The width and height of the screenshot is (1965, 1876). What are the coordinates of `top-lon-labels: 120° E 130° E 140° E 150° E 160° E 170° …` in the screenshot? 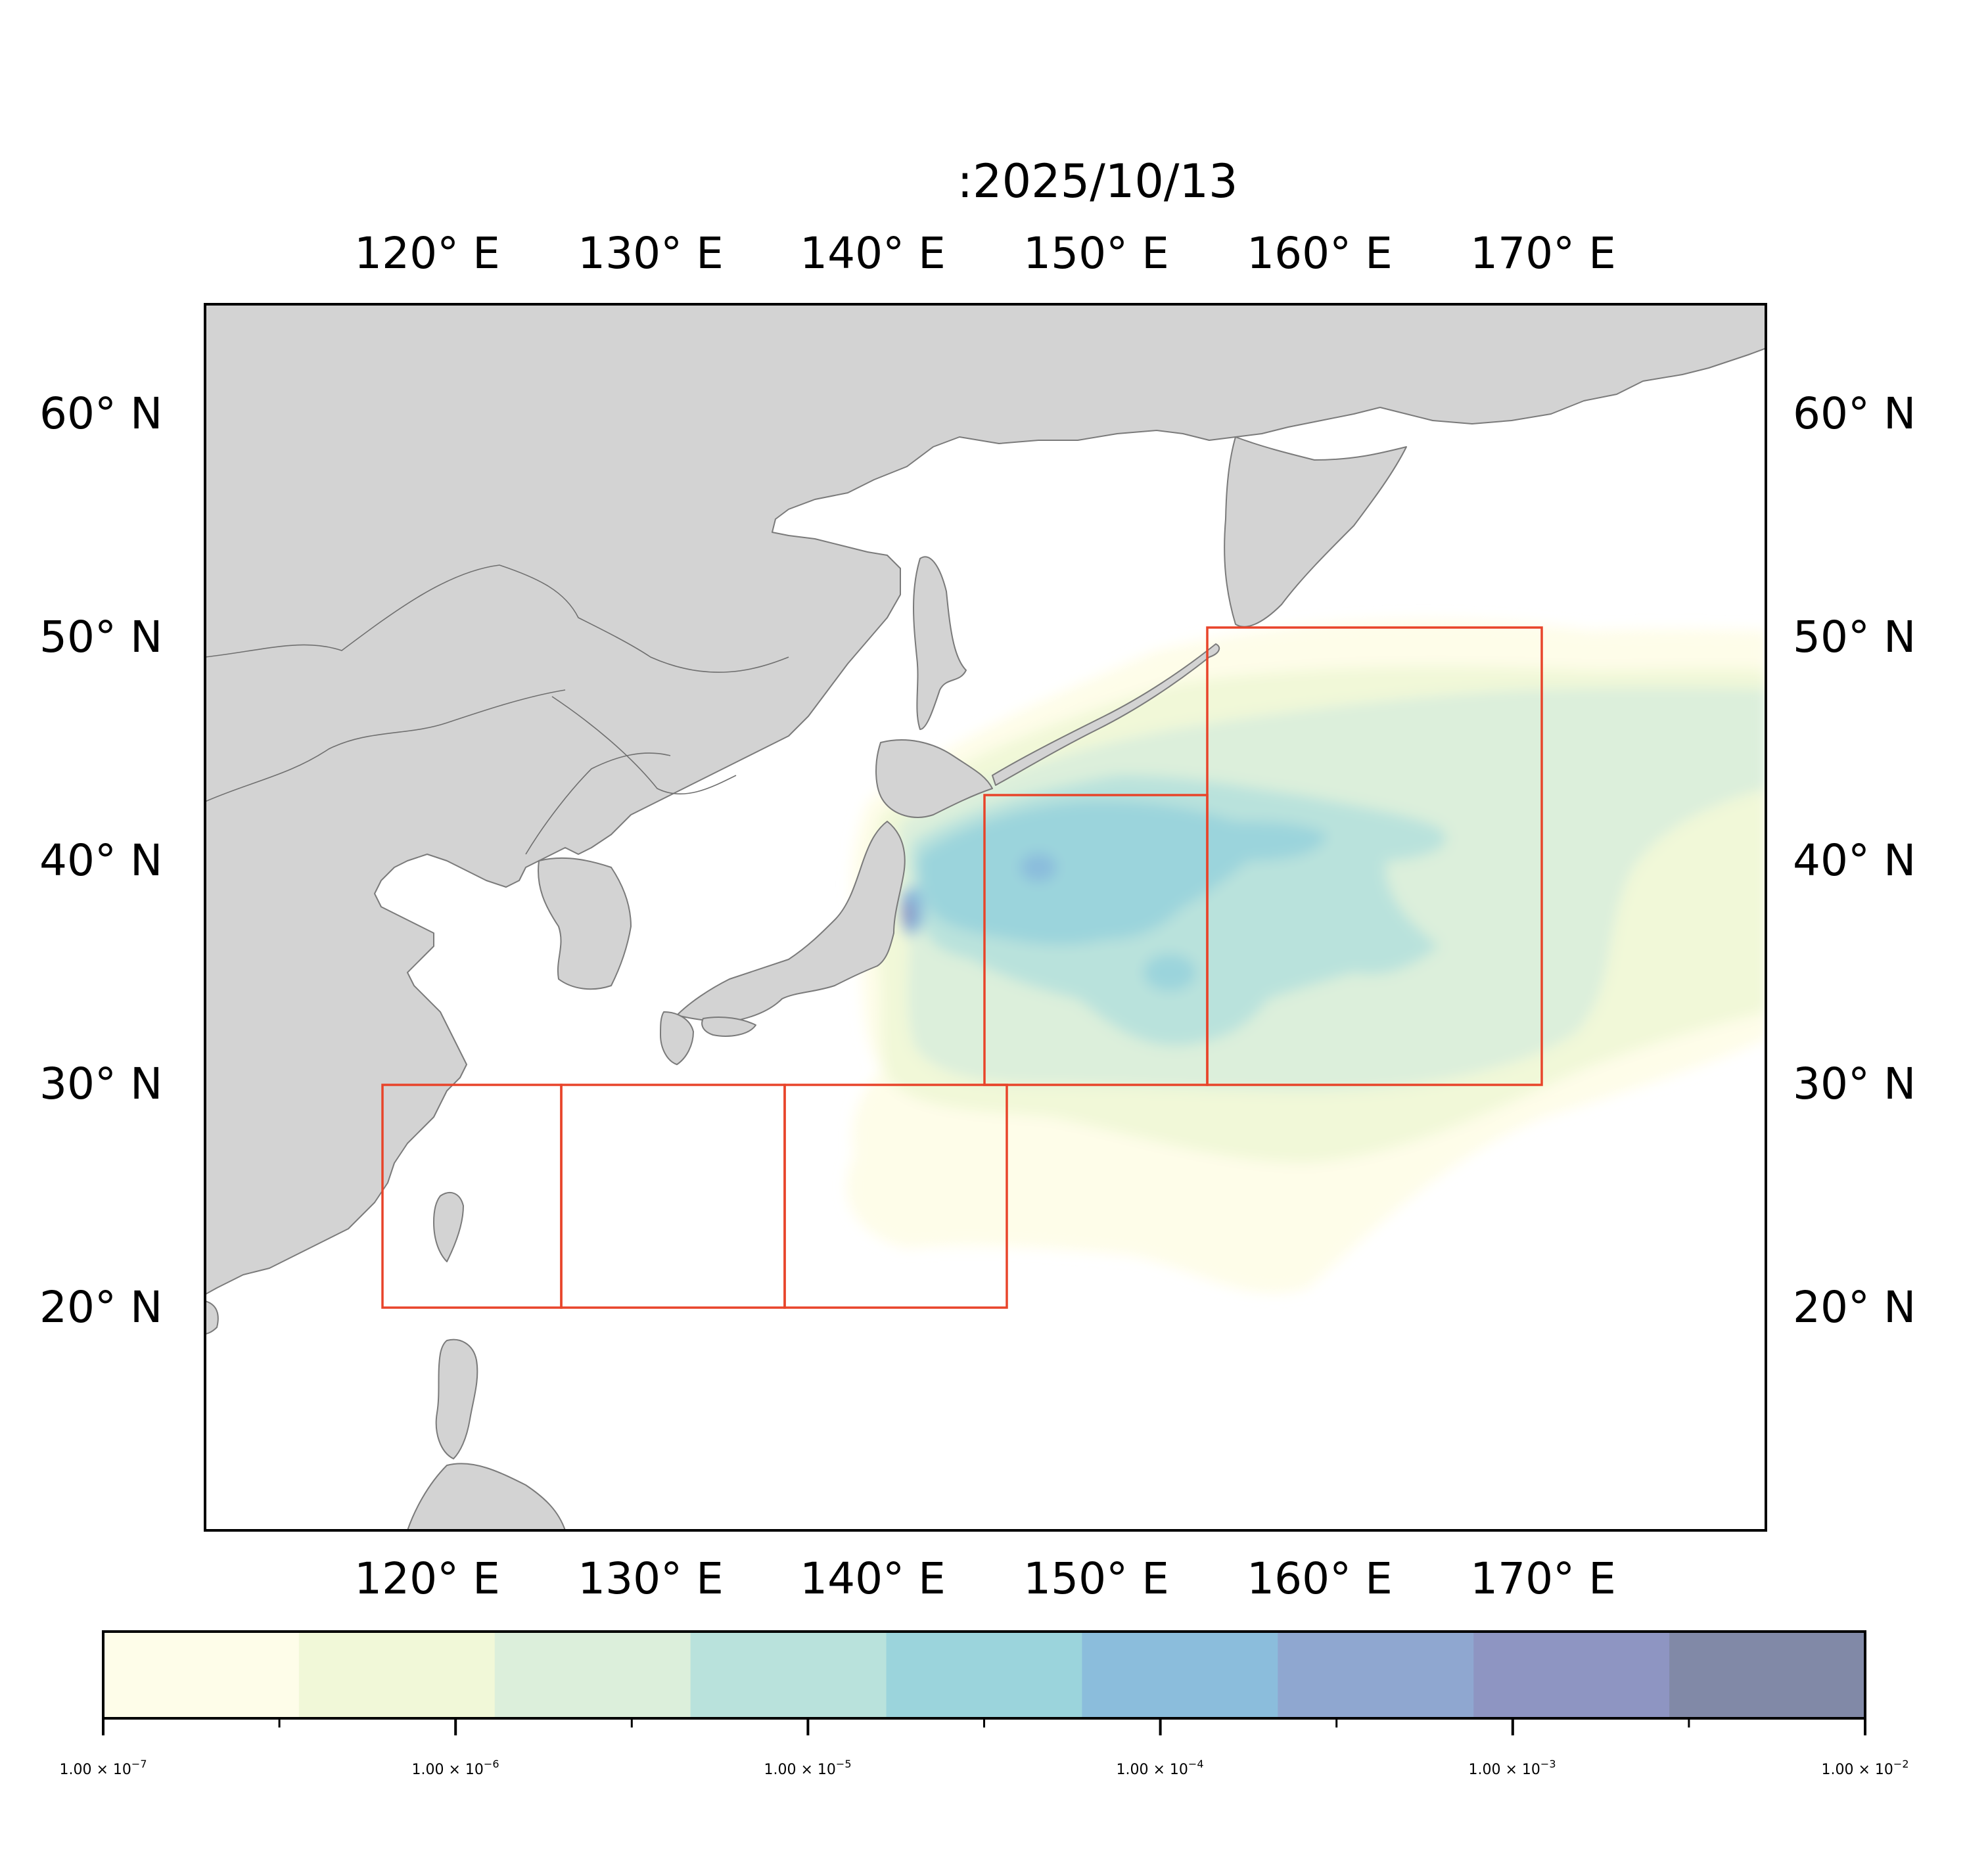 It's located at (985, 253).